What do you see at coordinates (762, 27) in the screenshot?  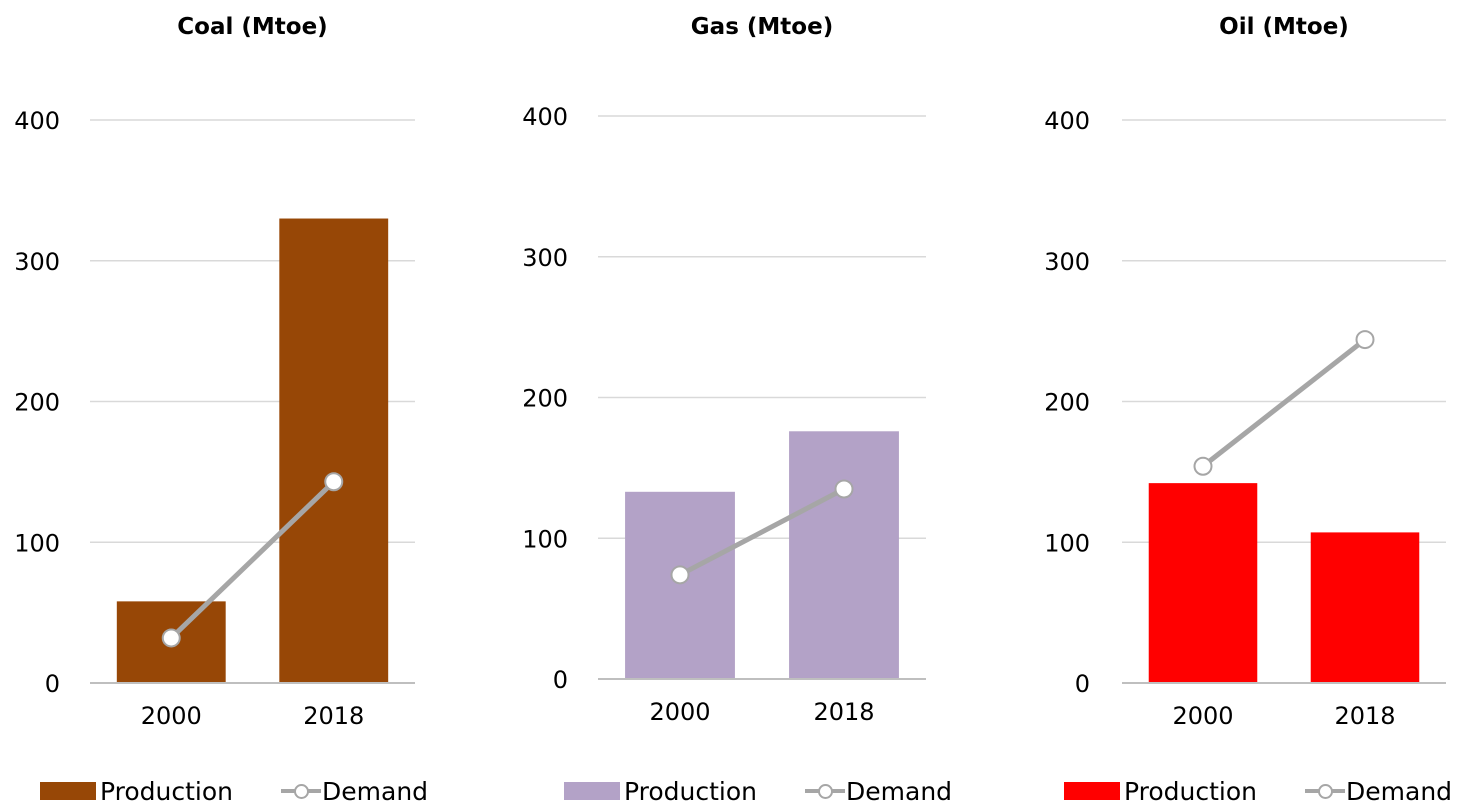 I see `chart-title: Gas (Mtoe)` at bounding box center [762, 27].